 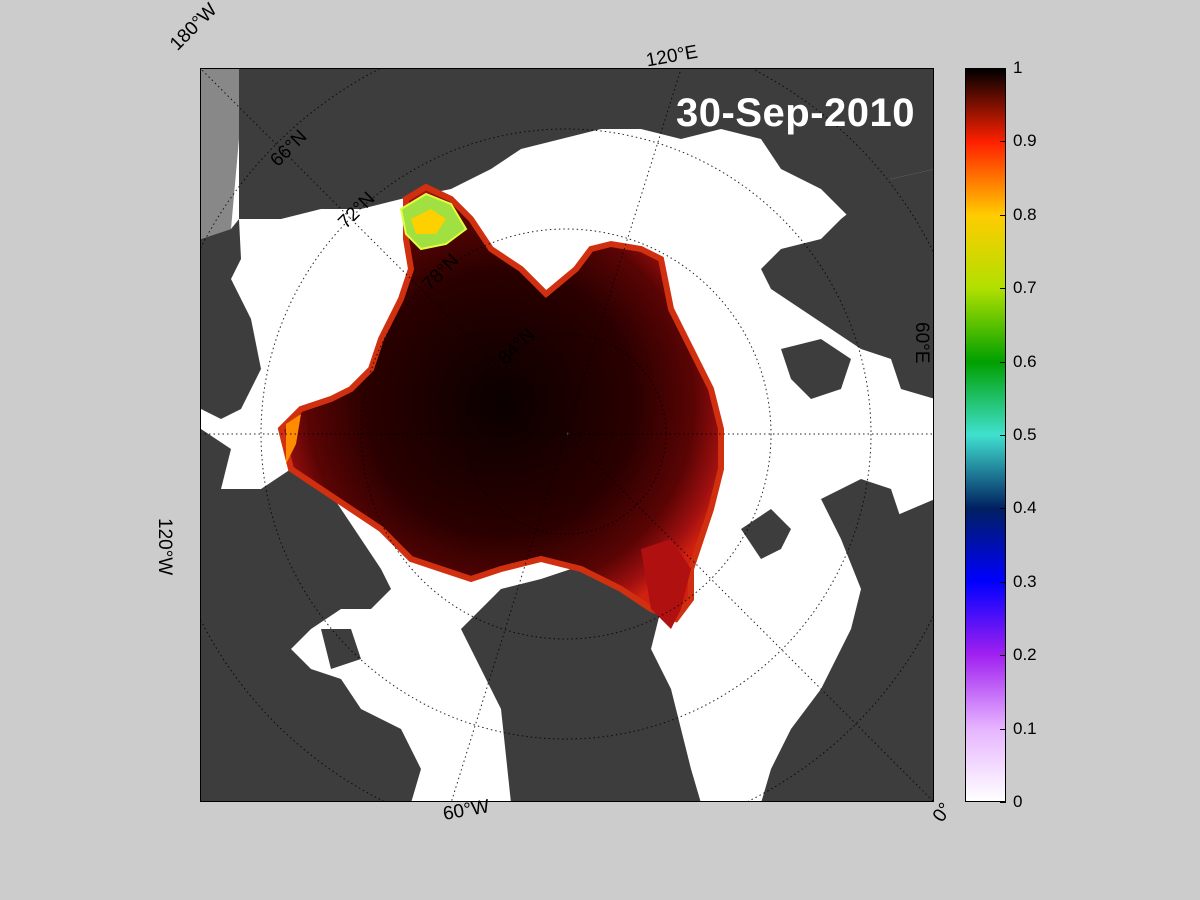 What do you see at coordinates (942, 813) in the screenshot?
I see `lon-label-0: 0°` at bounding box center [942, 813].